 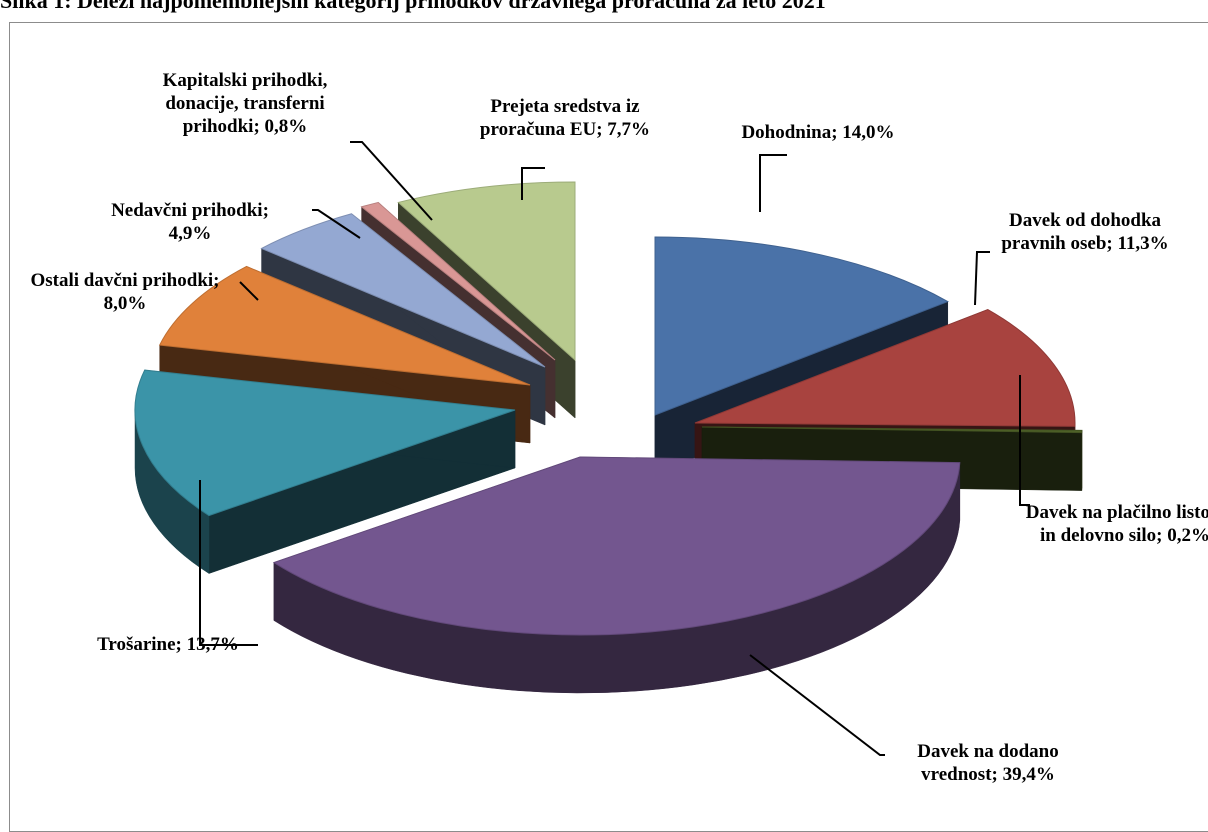 What do you see at coordinates (245, 126) in the screenshot?
I see `label-kapitalski-prihodki-donacije-transferni-prihodki-line-2: prihodki; 0,8%` at bounding box center [245, 126].